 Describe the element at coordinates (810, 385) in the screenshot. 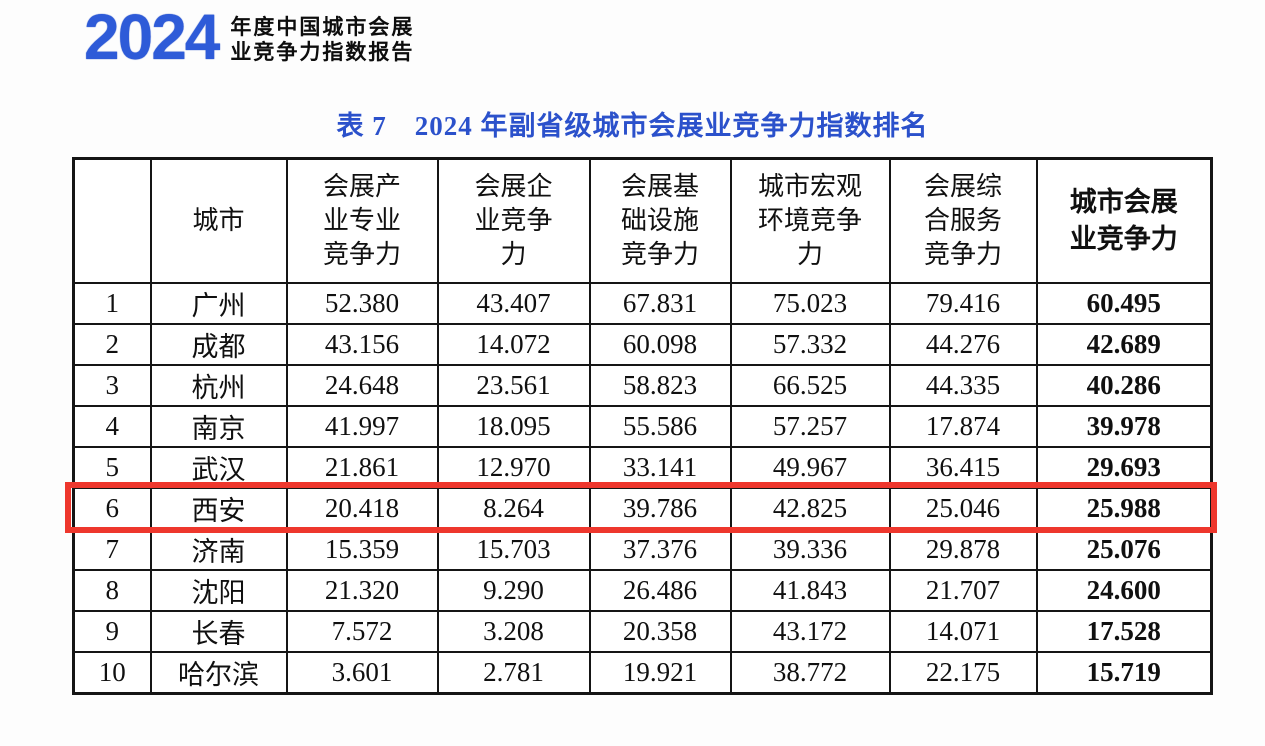

I see `value-cell: 66.525` at that location.